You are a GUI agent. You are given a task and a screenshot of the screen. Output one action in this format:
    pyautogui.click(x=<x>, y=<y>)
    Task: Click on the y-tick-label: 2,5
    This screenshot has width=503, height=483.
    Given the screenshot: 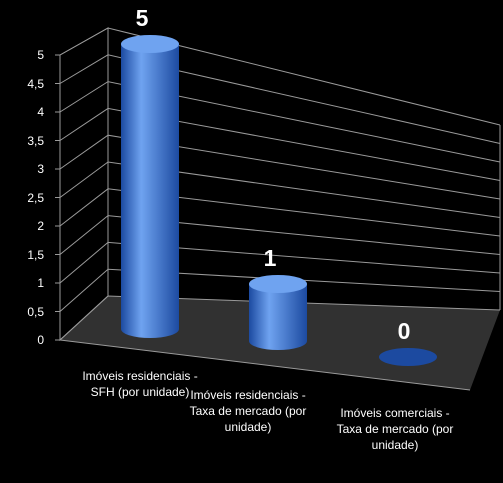 What is the action you would take?
    pyautogui.click(x=35, y=197)
    